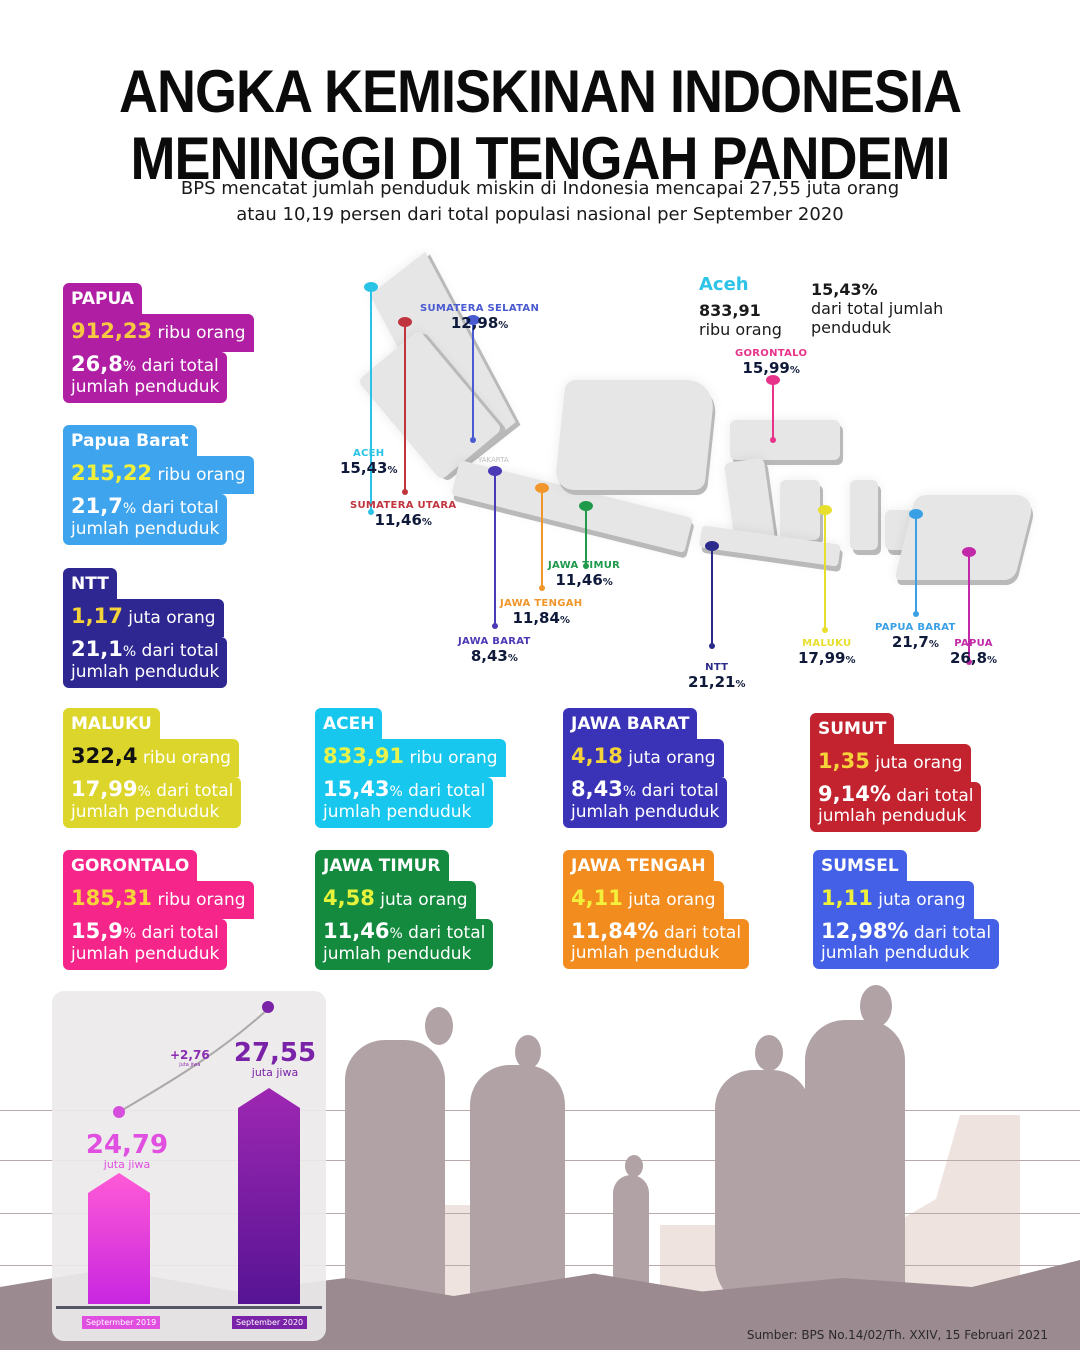  I want to click on map-label-value: 15,43%, so click(368, 468).